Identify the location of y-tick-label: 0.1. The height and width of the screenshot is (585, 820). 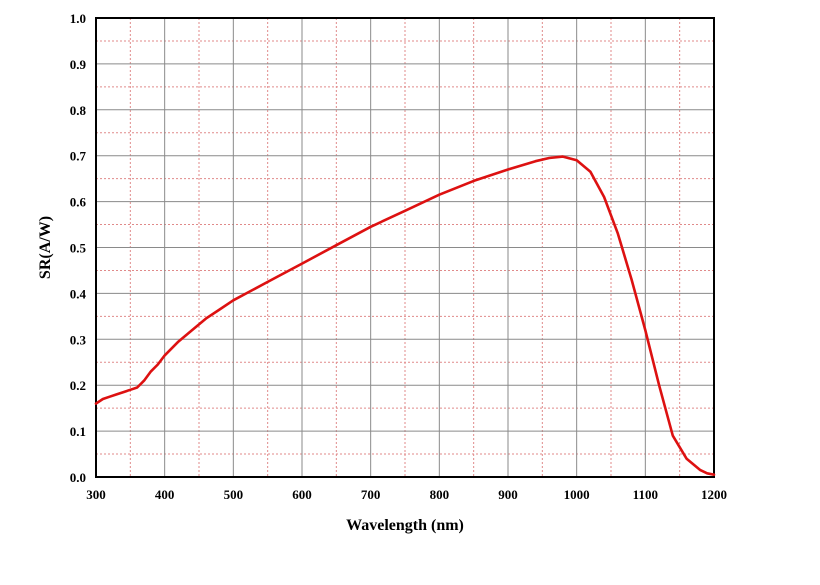
(78, 431).